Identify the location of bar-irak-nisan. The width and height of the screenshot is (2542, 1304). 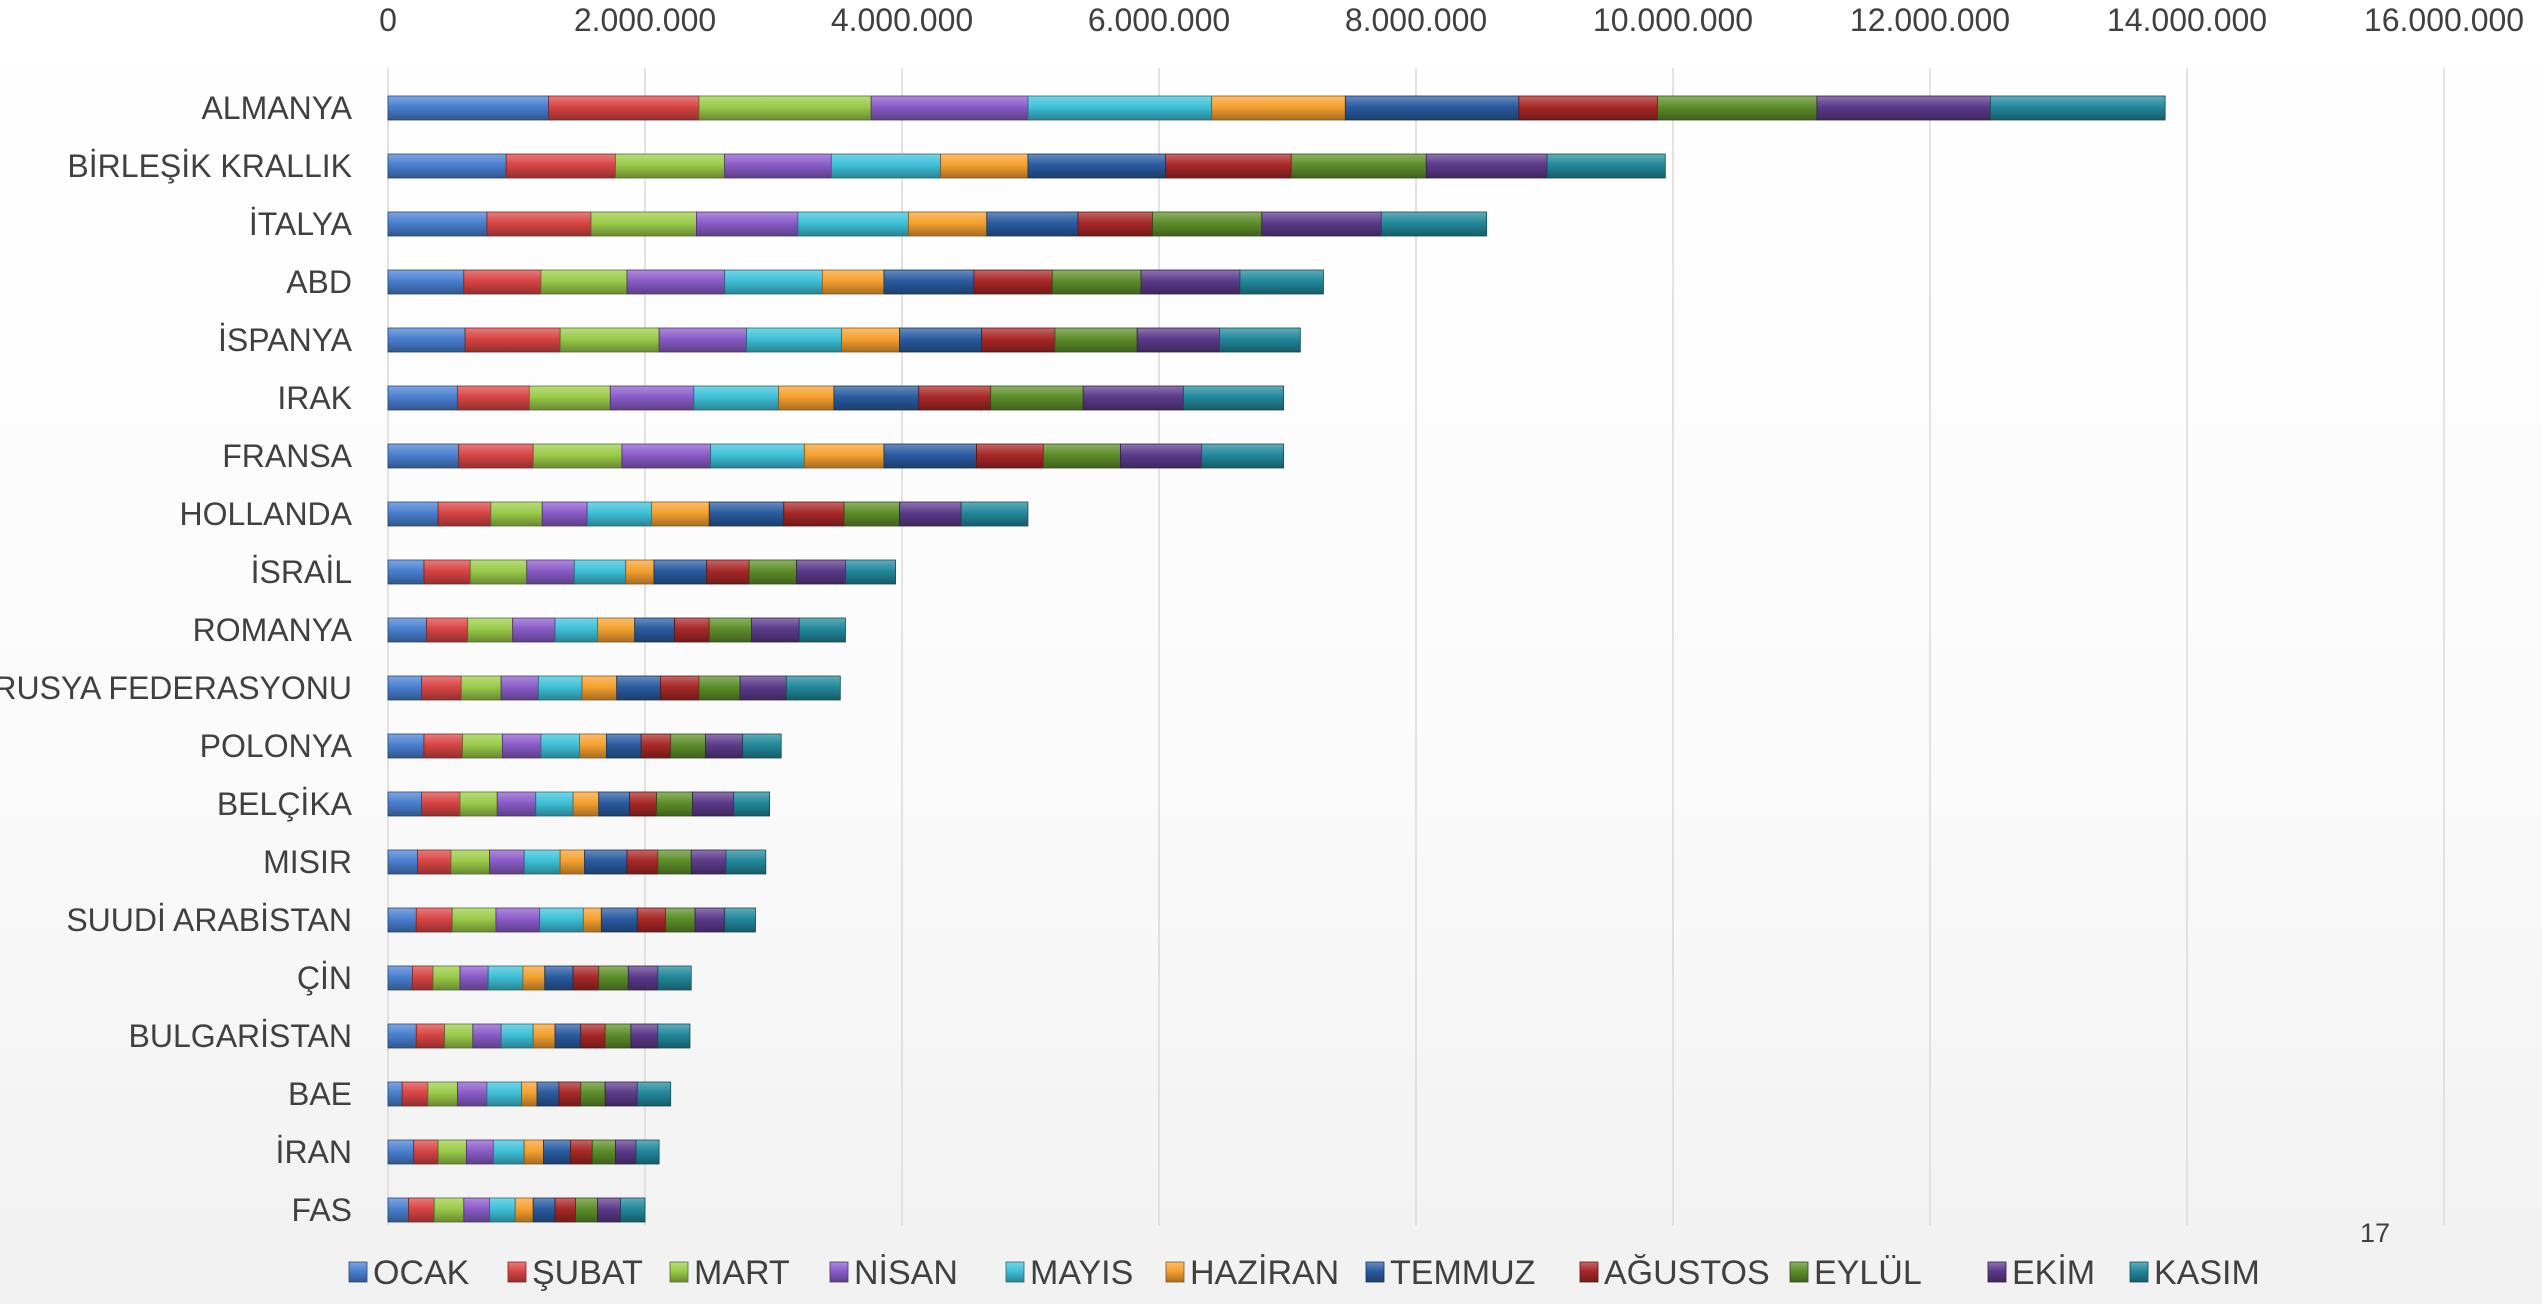
(652, 398).